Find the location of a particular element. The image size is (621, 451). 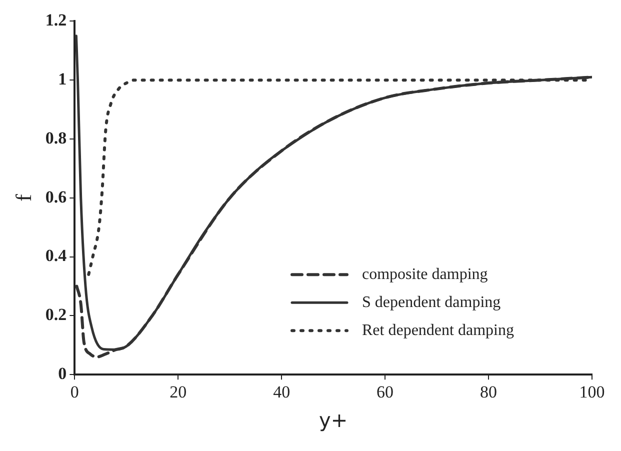

x-tick-label: 80 is located at coordinates (489, 392).